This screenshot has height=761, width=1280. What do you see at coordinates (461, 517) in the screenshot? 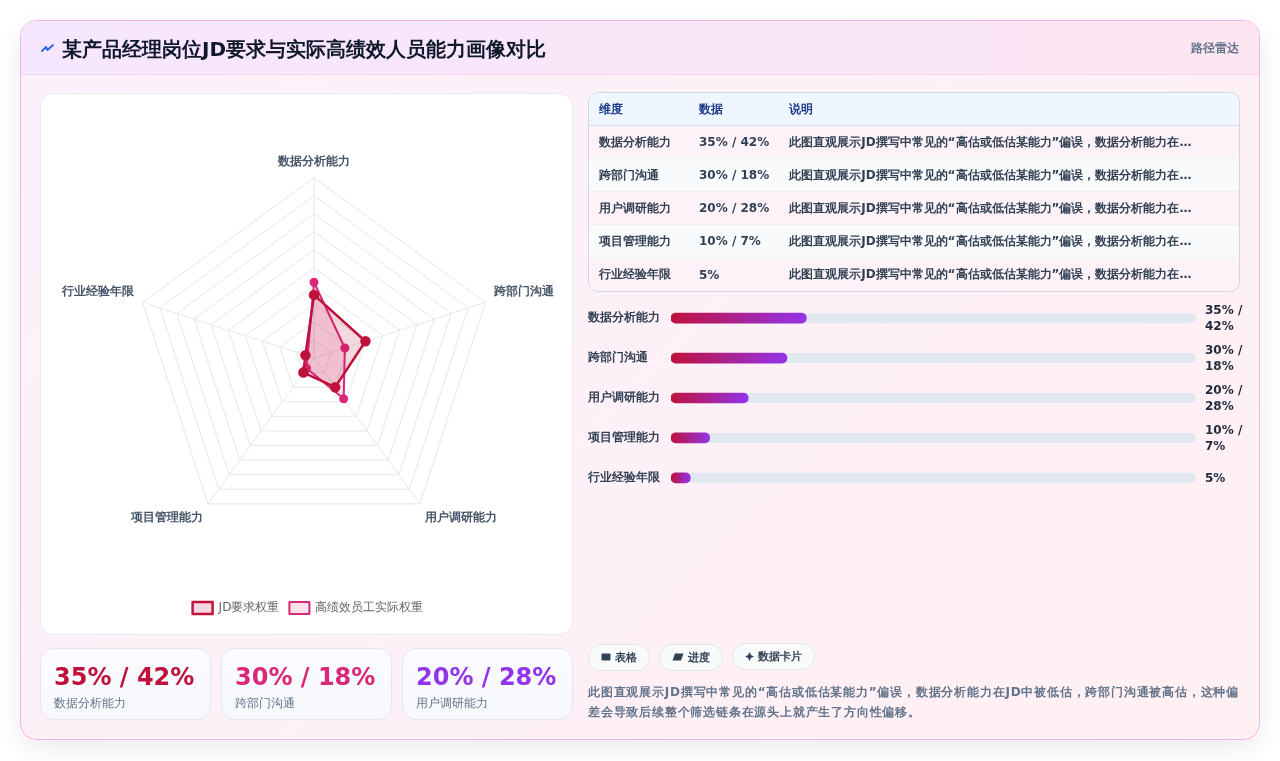
I see `spoke-label: 用户调研能力` at bounding box center [461, 517].